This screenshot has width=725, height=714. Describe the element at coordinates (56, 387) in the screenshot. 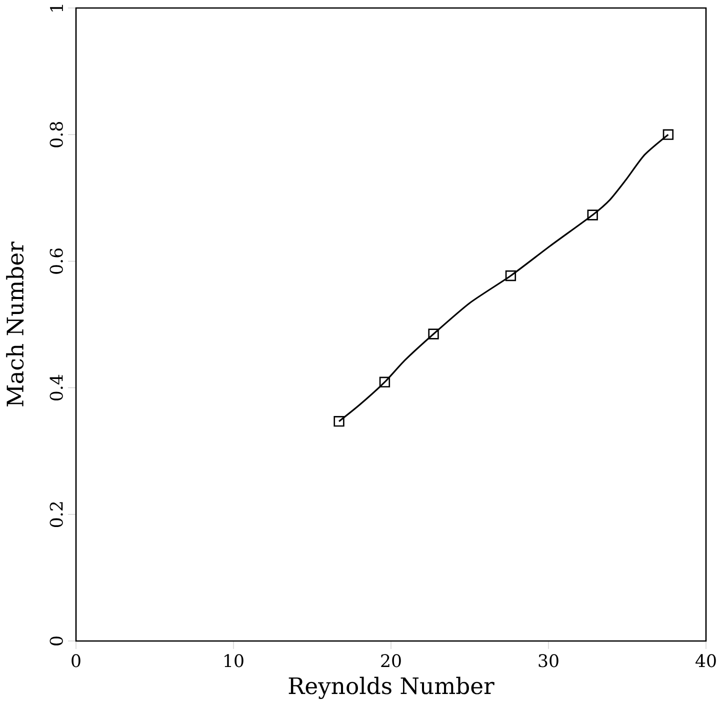

I see `y-tick-label: 0.4` at that location.